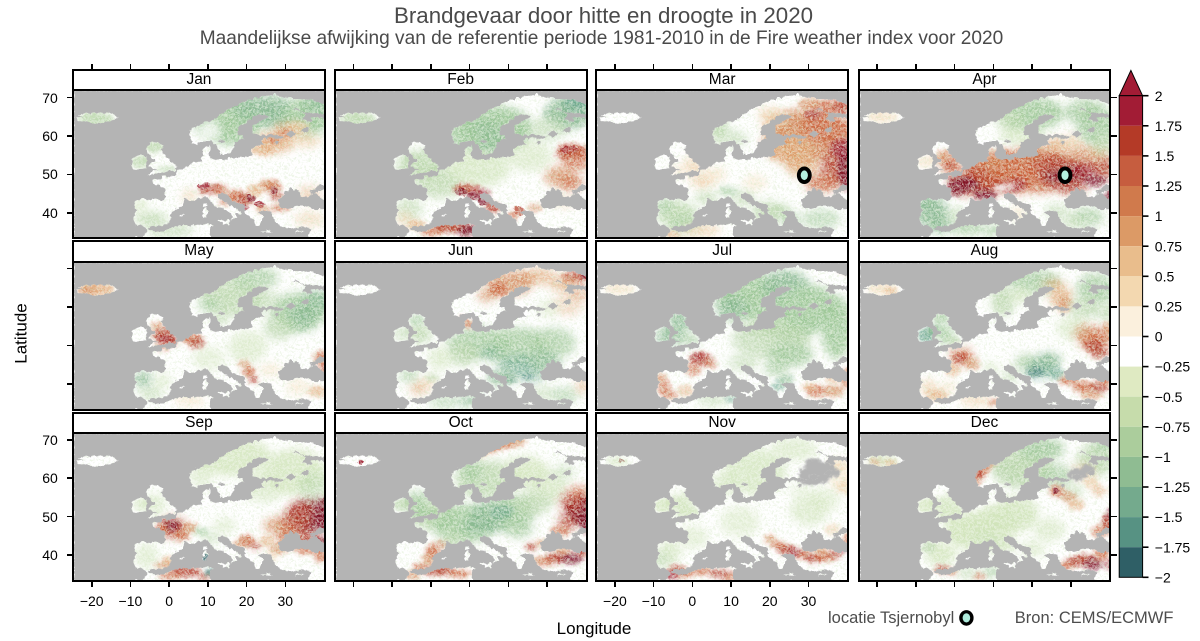 The image size is (1200, 641). I want to click on svg-text: 0, so click(1159, 337).